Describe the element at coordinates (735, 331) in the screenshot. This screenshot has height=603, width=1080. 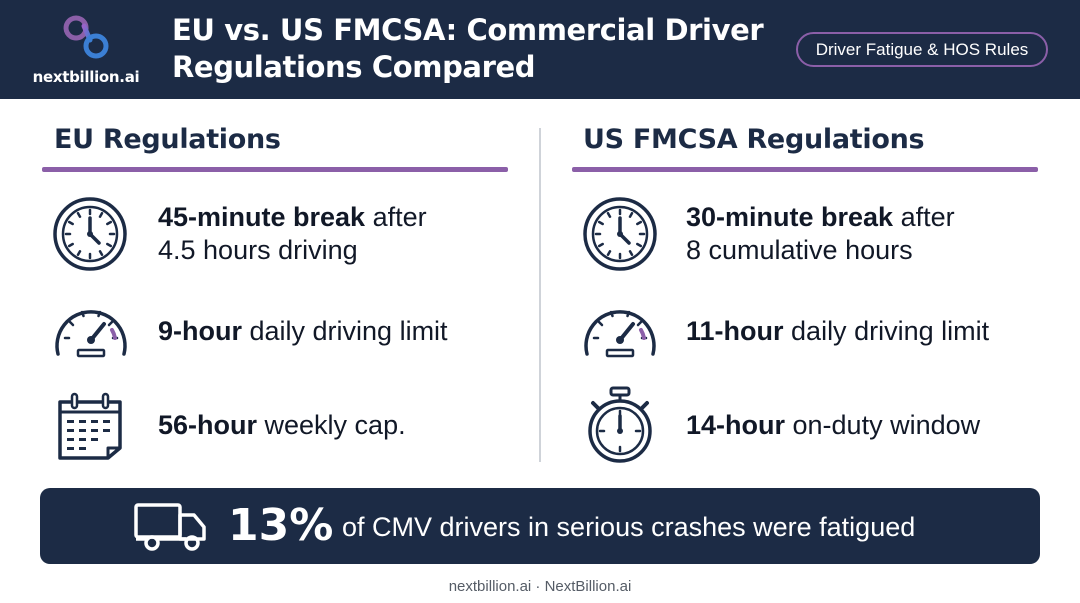
I see `us-rule-daily-bold: 11-hour` at that location.